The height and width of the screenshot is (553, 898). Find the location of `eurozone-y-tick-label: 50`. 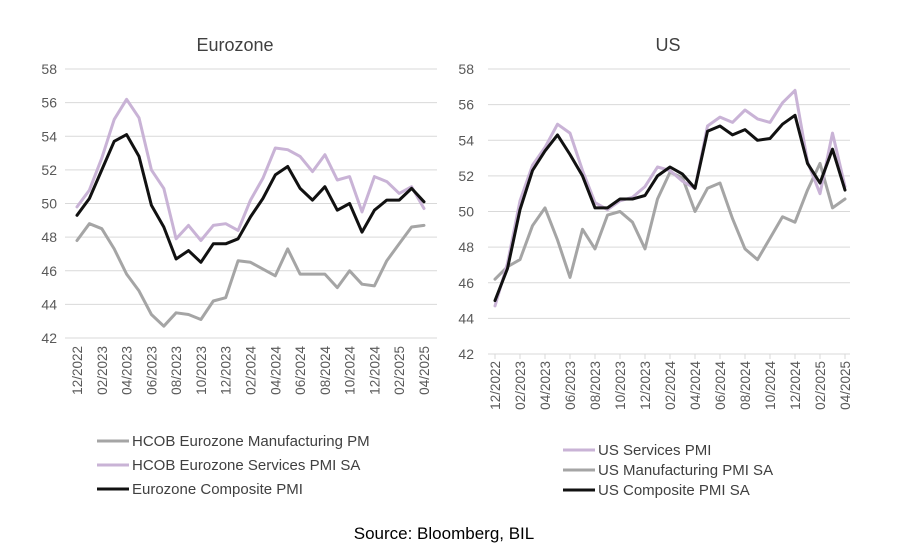

eurozone-y-tick-label: 50 is located at coordinates (49, 204).